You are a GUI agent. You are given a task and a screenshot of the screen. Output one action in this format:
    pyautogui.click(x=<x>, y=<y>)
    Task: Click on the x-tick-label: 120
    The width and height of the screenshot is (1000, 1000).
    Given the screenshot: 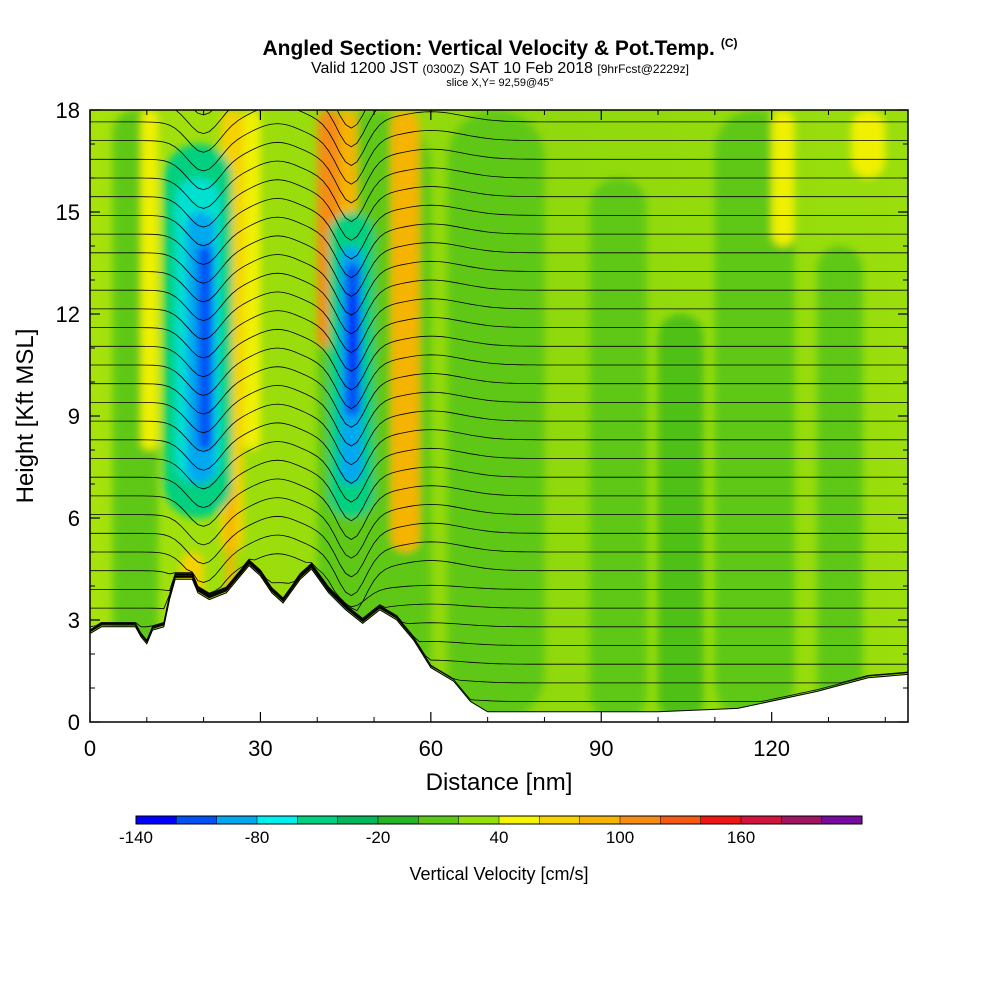 What is the action you would take?
    pyautogui.click(x=771, y=748)
    